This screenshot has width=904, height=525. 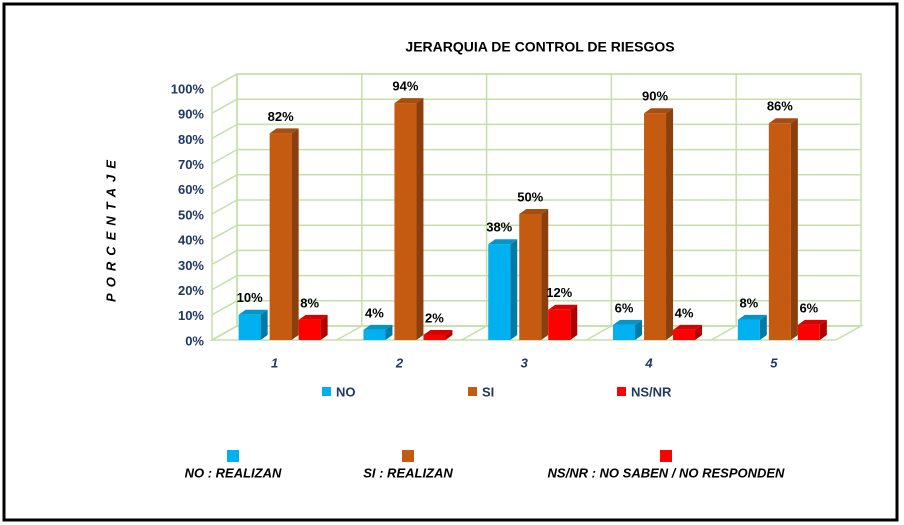 What do you see at coordinates (194, 340) in the screenshot?
I see `y-tick-label: 0%` at bounding box center [194, 340].